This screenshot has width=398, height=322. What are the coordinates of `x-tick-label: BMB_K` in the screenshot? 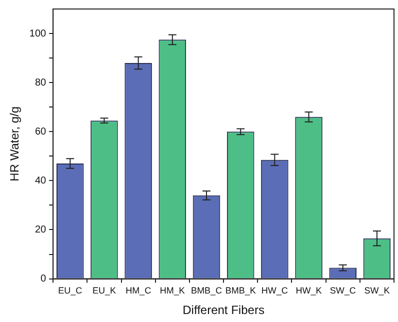 It's located at (240, 291).